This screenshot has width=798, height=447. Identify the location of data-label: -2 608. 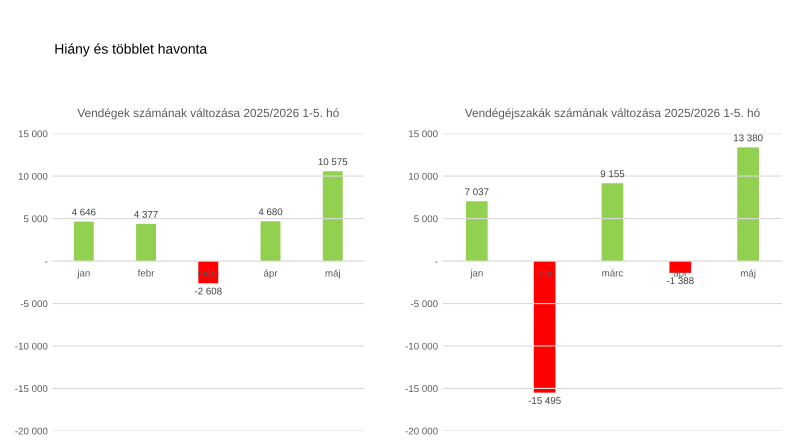
(208, 291).